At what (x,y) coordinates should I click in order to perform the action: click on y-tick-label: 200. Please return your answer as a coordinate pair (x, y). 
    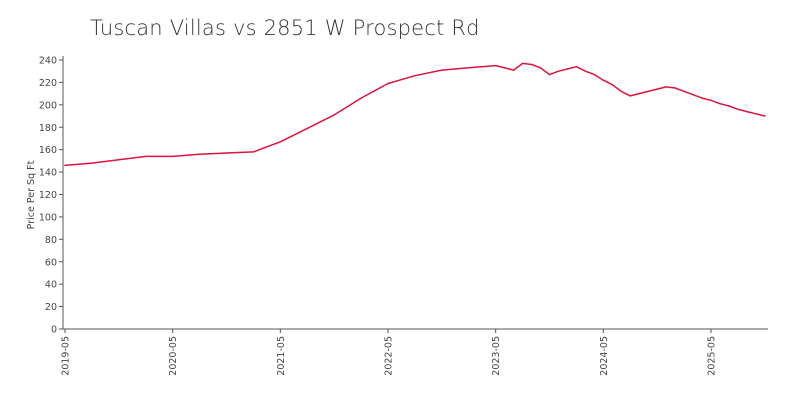
    Looking at the image, I should click on (48, 105).